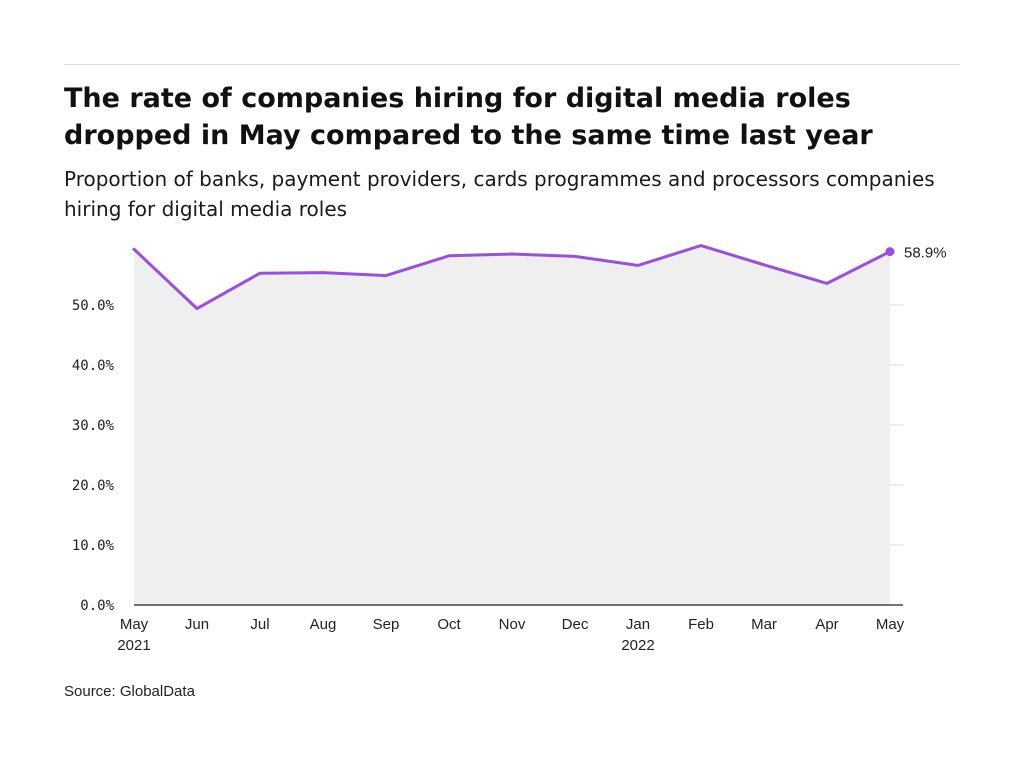 The width and height of the screenshot is (1024, 768). I want to click on x-tick-label: Sep, so click(386, 624).